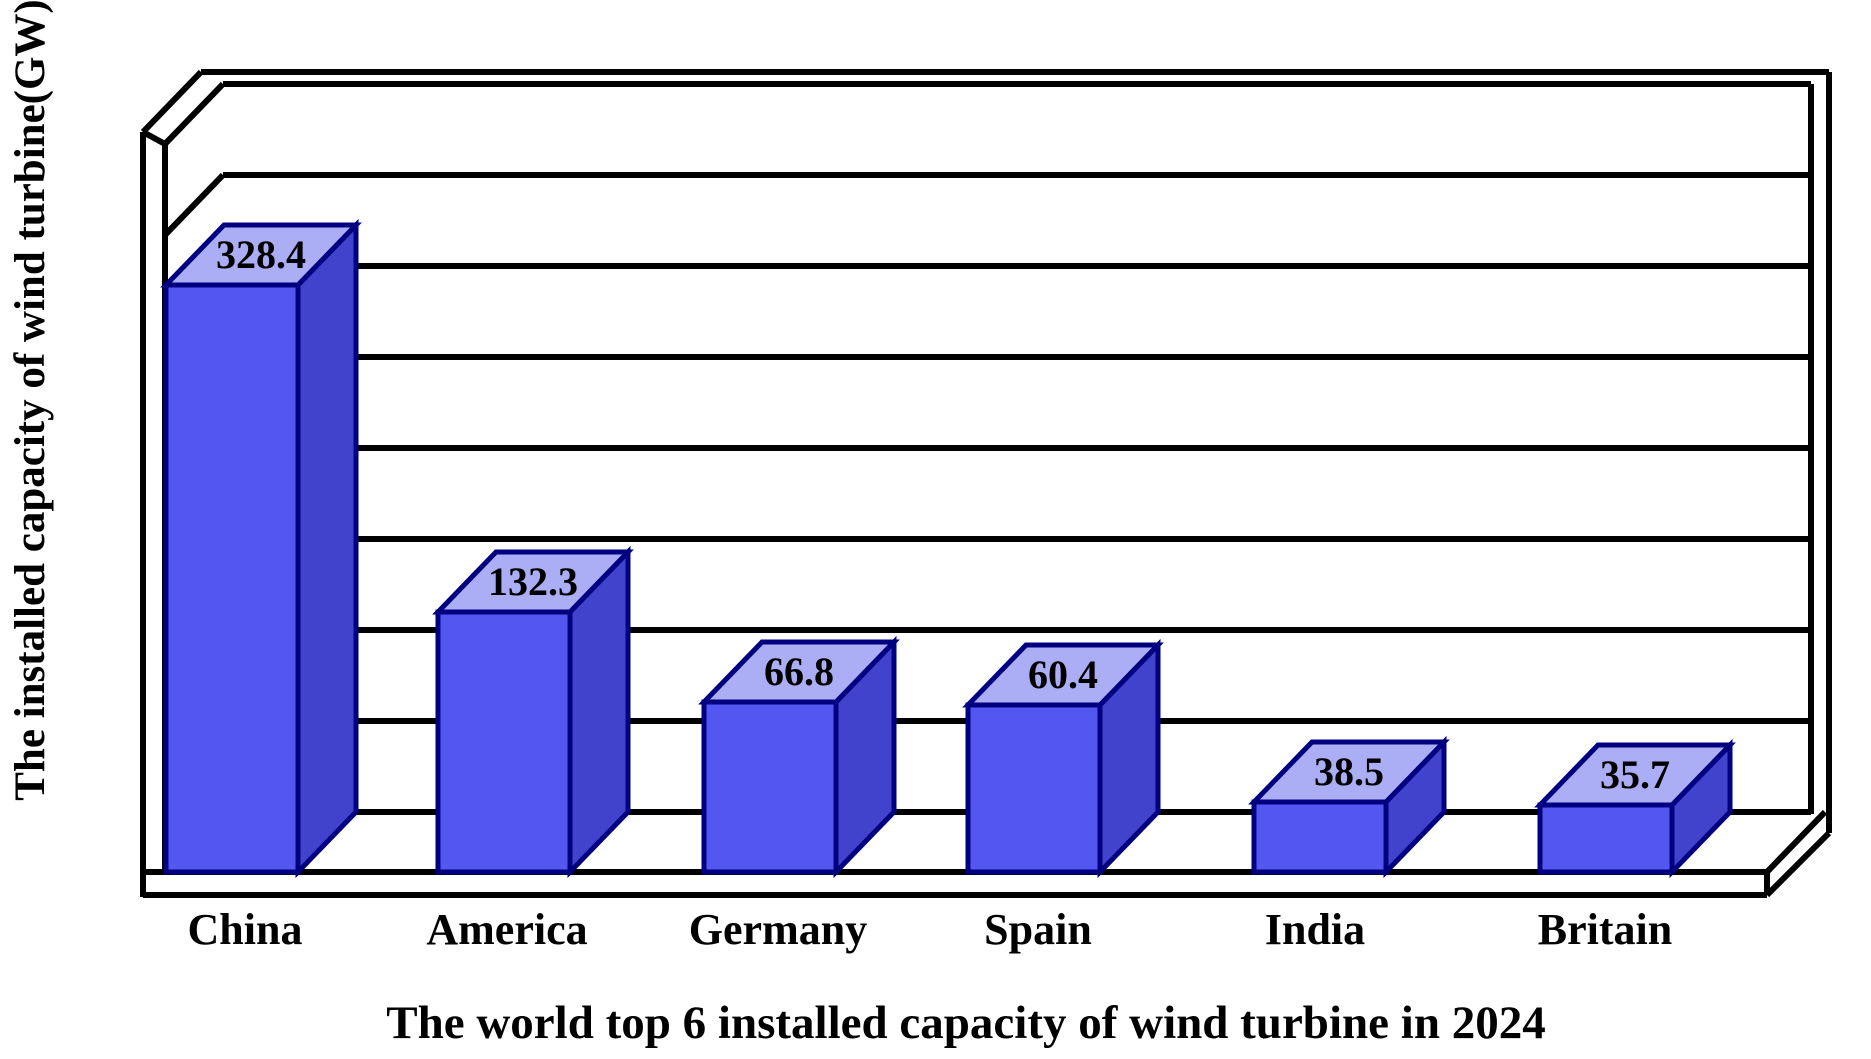 The width and height of the screenshot is (1871, 1059). Describe the element at coordinates (1635, 774) in the screenshot. I see `bar-value-label: 35.7` at that location.